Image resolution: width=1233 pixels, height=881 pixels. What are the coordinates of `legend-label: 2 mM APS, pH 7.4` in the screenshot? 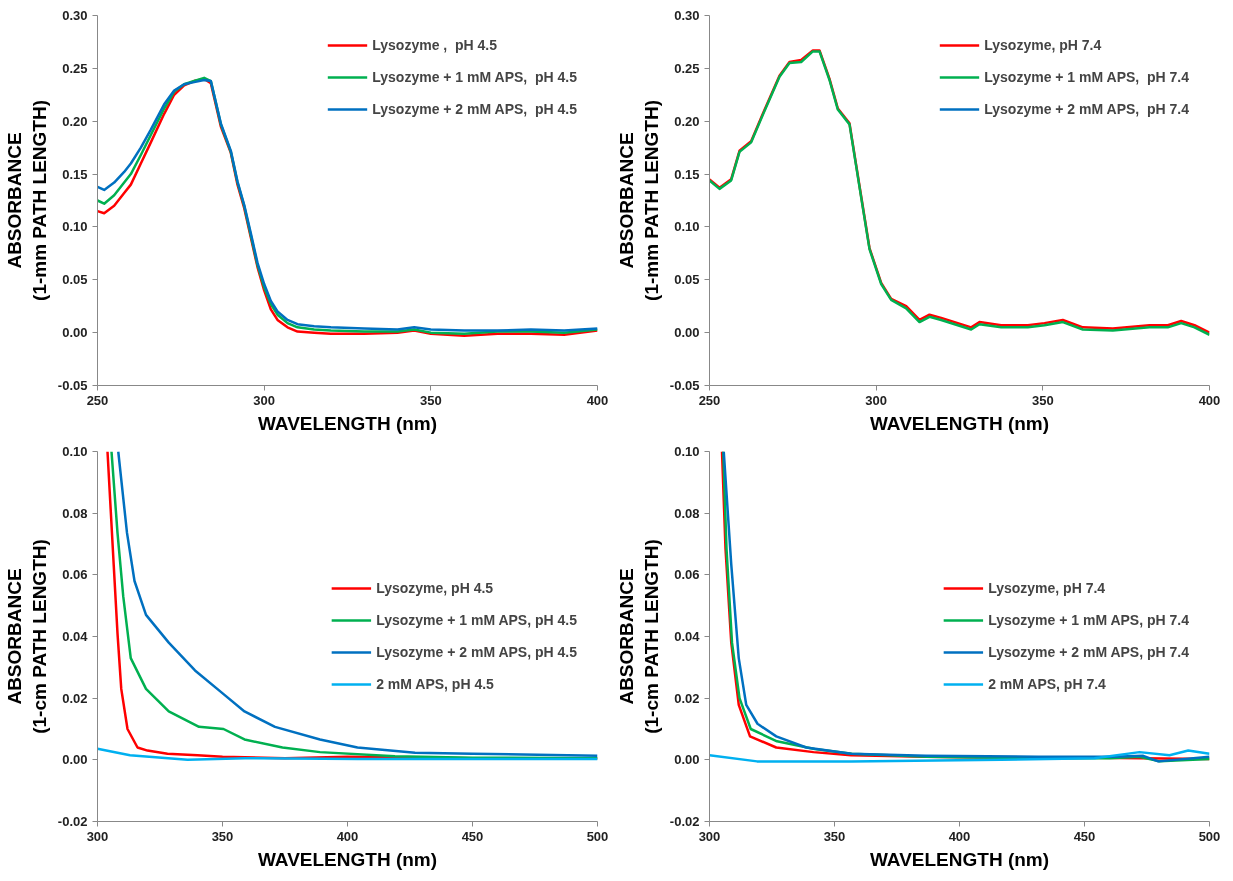 It's located at (1047, 684).